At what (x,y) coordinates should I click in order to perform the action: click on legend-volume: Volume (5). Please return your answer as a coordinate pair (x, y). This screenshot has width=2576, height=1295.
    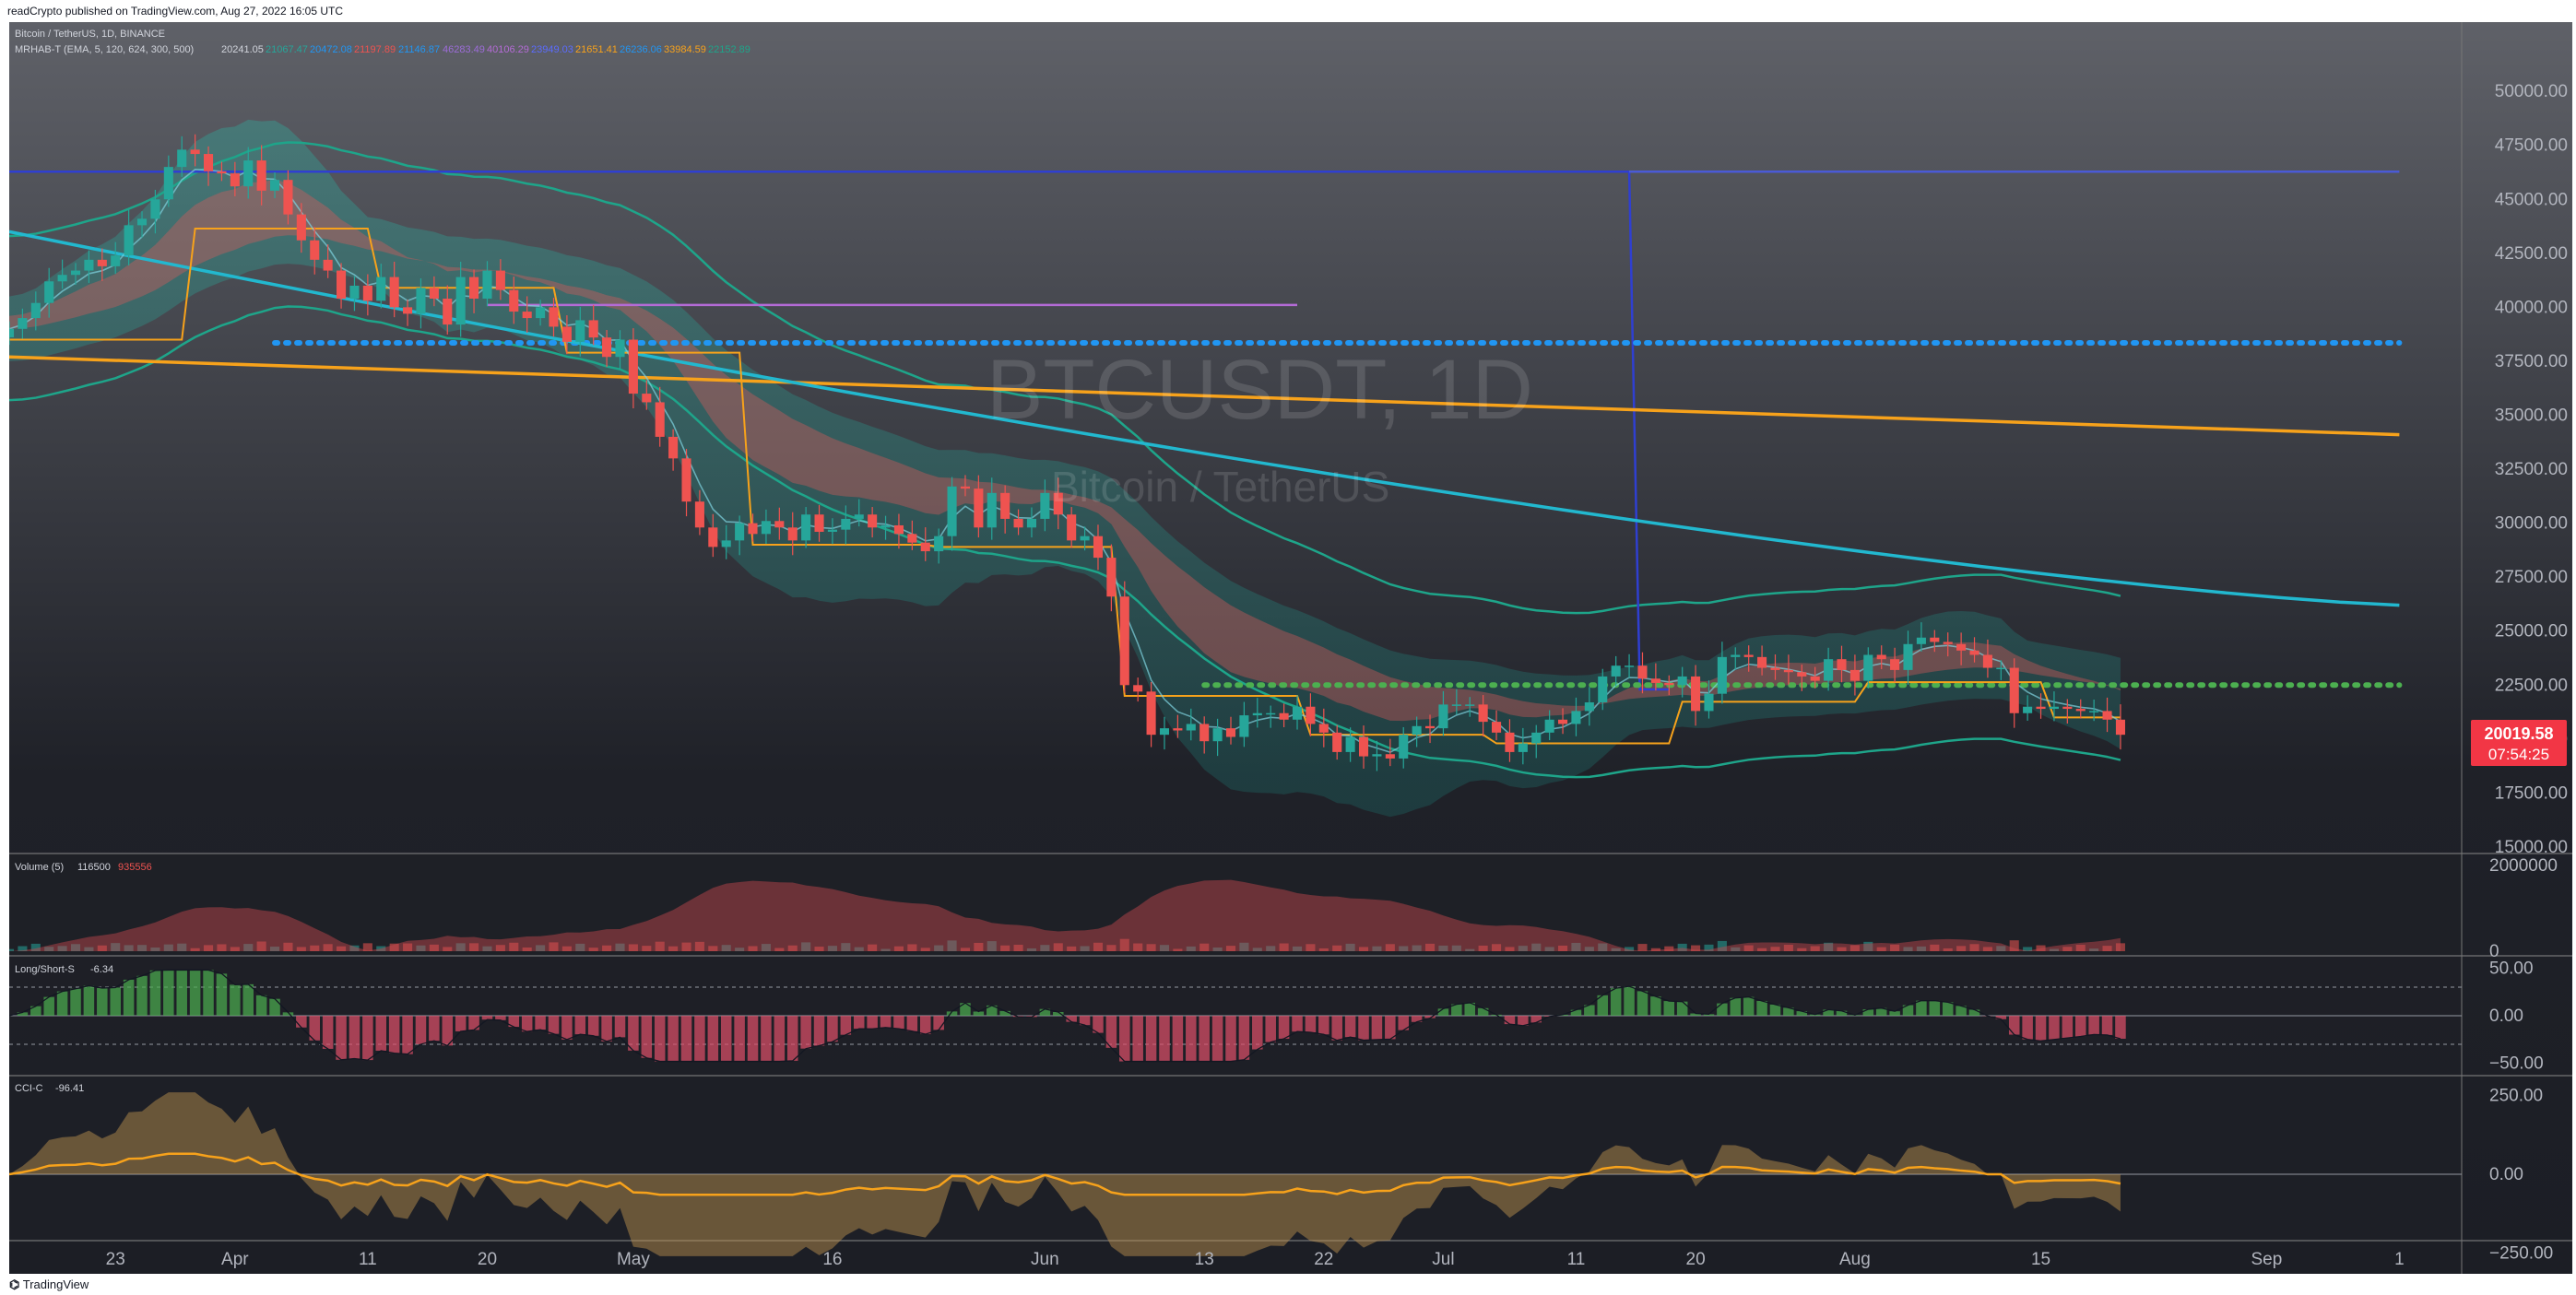
    Looking at the image, I should click on (39, 867).